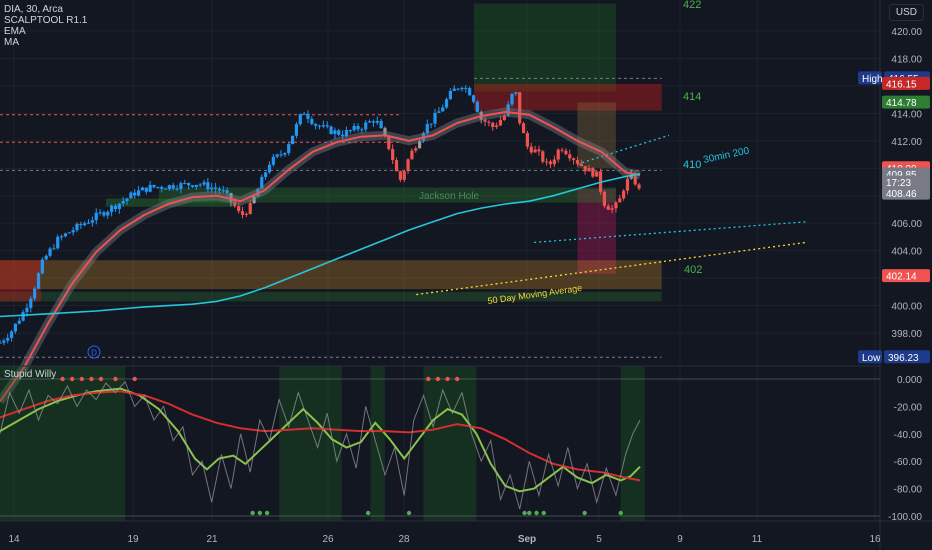 Image resolution: width=932 pixels, height=550 pixels. Describe the element at coordinates (906, 12) in the screenshot. I see `currency-button: USD` at that location.